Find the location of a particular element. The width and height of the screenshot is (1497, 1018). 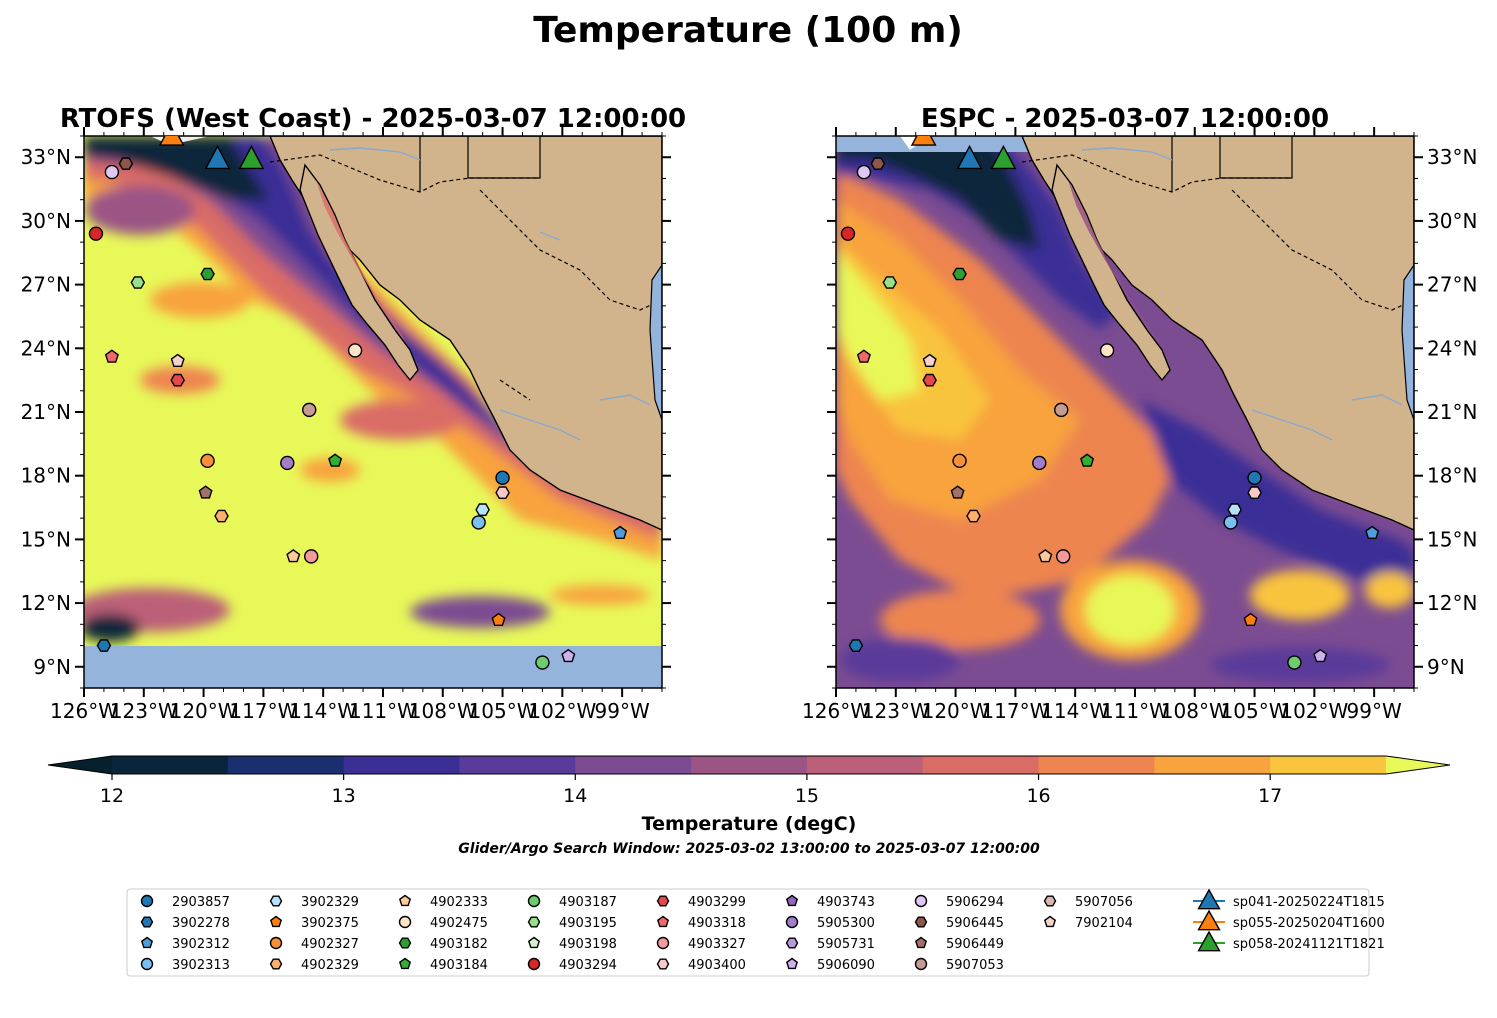

y-tick-label: 24°N is located at coordinates (46, 348).